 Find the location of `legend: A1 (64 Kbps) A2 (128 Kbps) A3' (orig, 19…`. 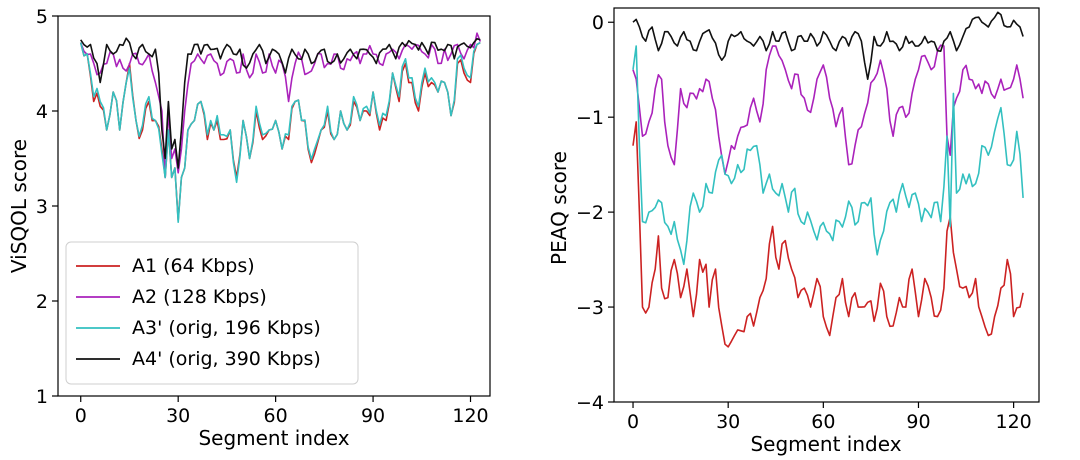

legend: A1 (64 Kbps) A2 (128 Kbps) A3' (orig, 19… is located at coordinates (212, 313).